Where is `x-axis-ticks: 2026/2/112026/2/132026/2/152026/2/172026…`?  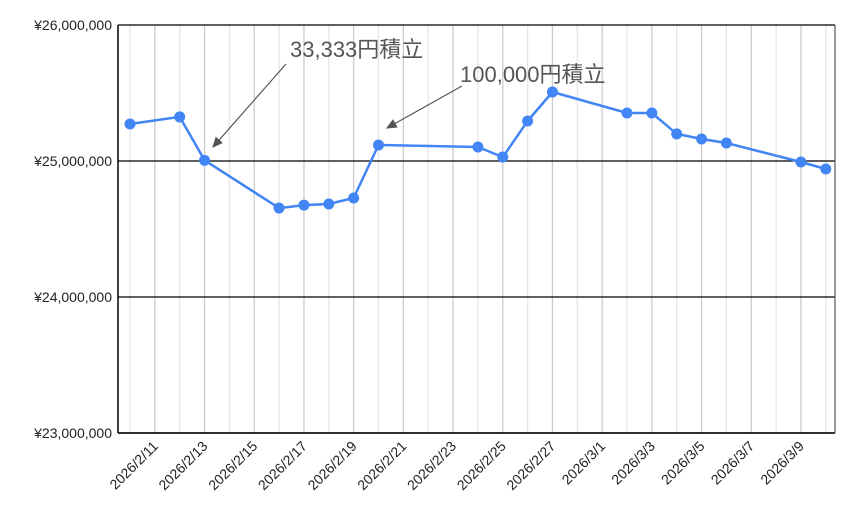 x-axis-ticks: 2026/2/112026/2/132026/2/152026/2/172026… is located at coordinates (456, 466).